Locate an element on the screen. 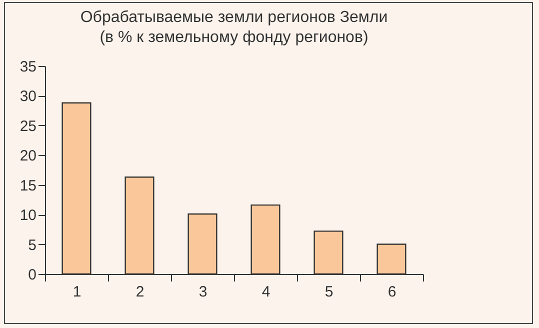 This screenshot has height=328, width=539. y-tick-label: 15 is located at coordinates (28, 185).